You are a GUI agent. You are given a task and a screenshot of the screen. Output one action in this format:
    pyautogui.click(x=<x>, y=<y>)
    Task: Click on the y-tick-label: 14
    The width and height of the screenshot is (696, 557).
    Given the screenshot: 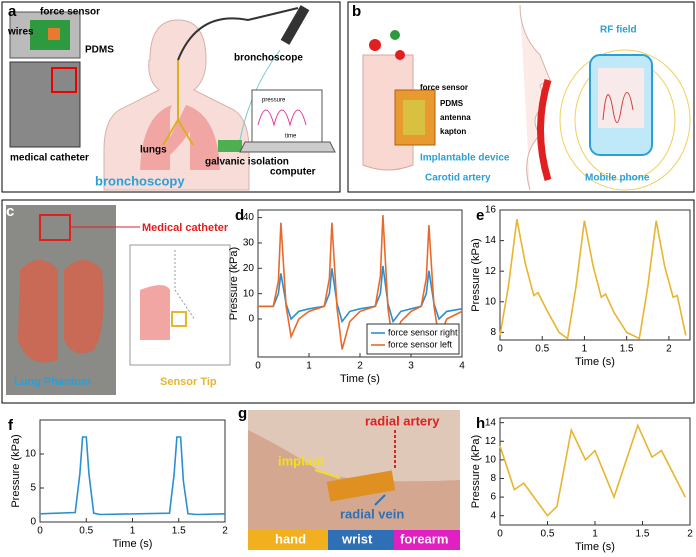 What is the action you would take?
    pyautogui.click(x=491, y=240)
    